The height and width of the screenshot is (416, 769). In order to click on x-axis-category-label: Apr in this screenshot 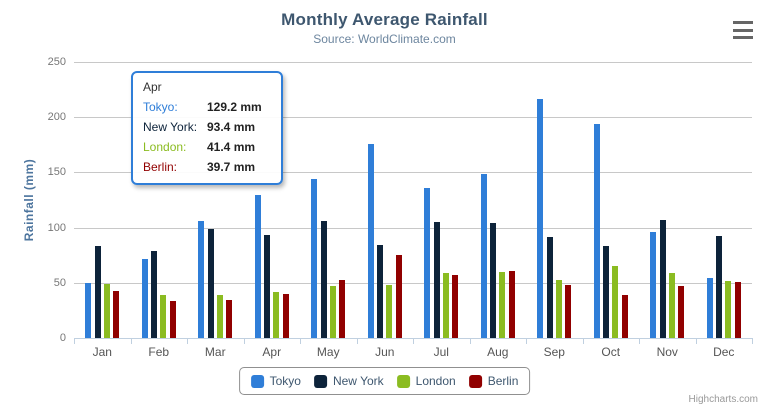, I will do `click(272, 352)`.